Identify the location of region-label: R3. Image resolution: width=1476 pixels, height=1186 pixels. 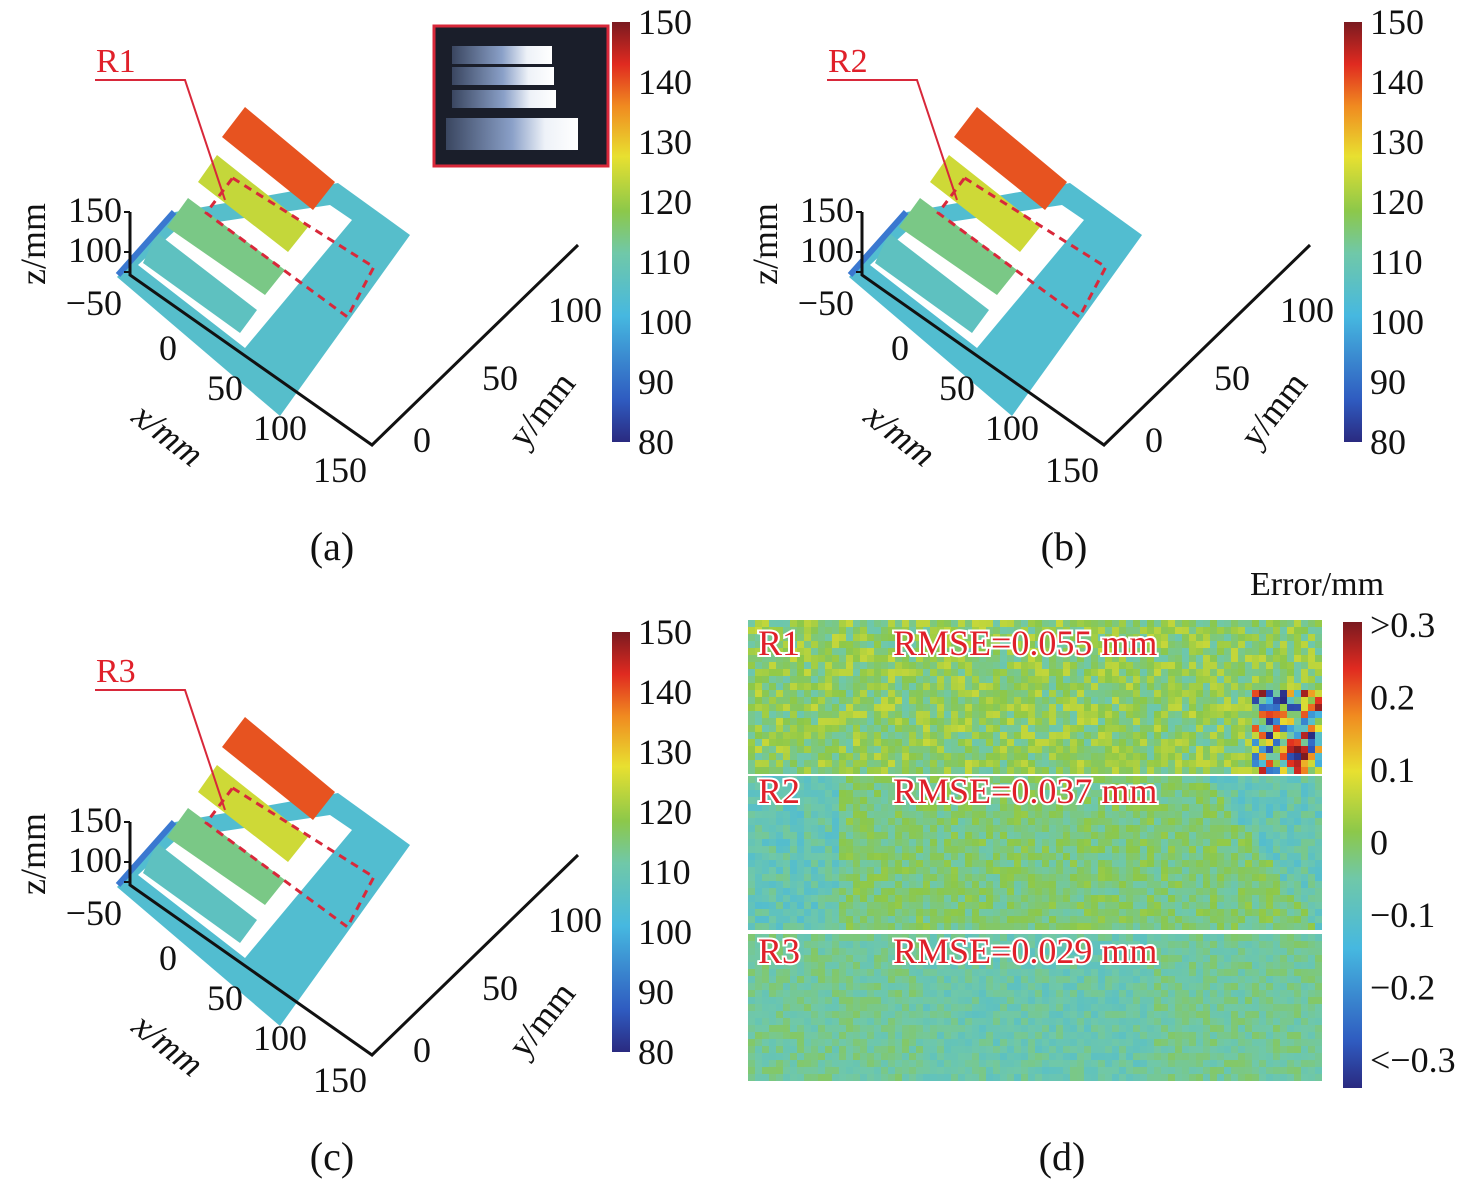
(116, 671).